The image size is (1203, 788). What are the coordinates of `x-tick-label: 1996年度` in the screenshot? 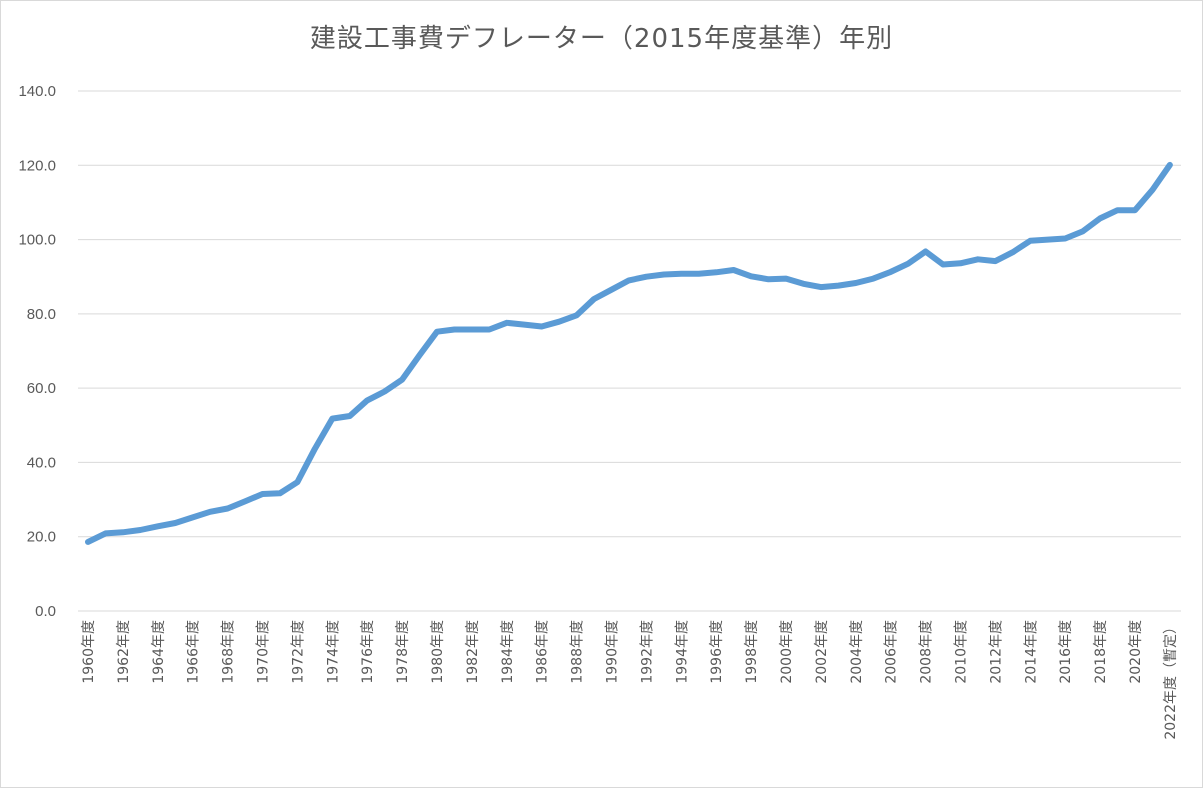 It's located at (717, 652).